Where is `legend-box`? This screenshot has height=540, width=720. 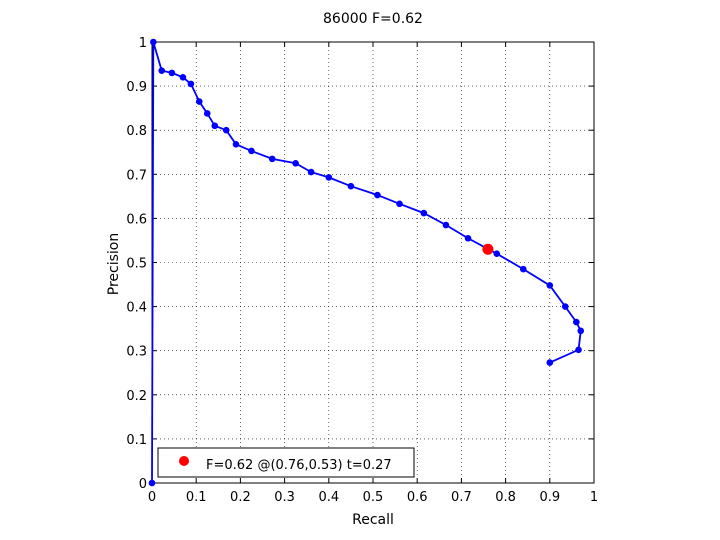
legend-box is located at coordinates (286, 462).